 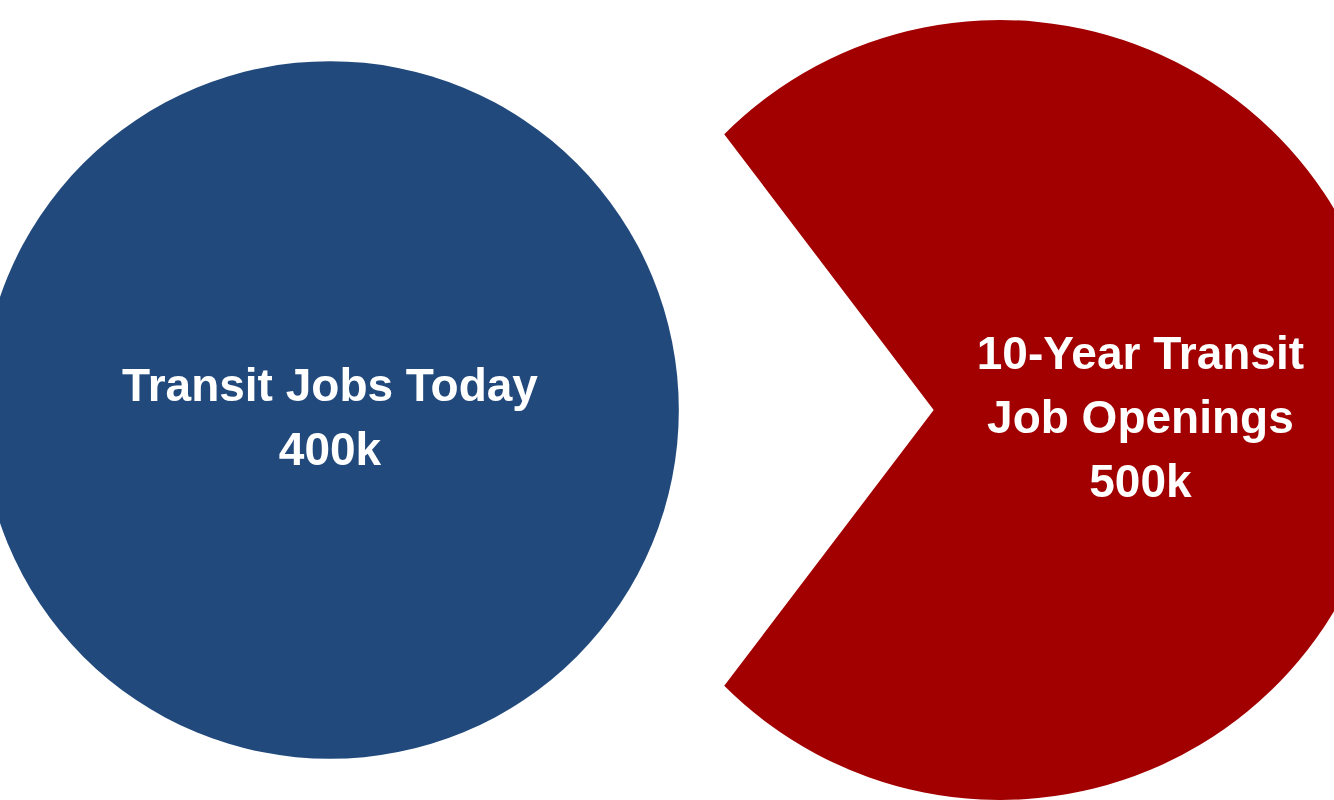 I want to click on category-label: 10-Year Transit Job Openings, so click(x=1140, y=384).